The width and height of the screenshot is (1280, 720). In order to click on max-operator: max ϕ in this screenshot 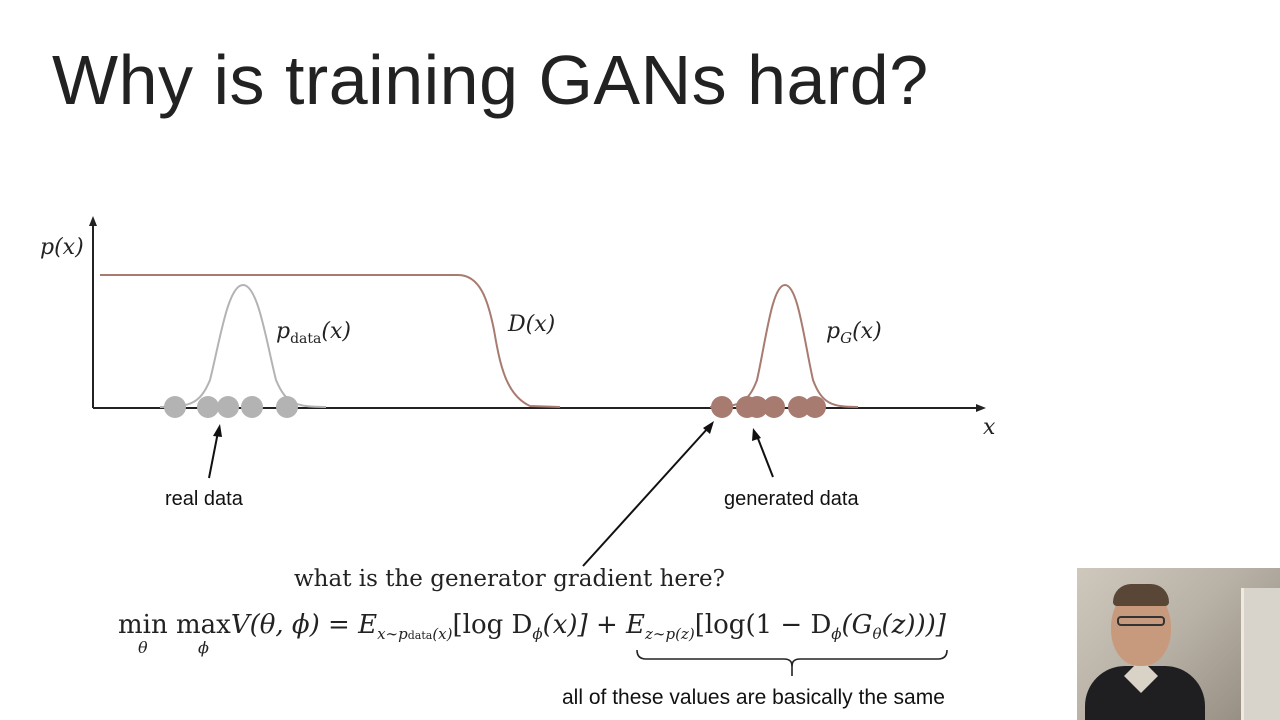, I will do `click(203, 633)`.